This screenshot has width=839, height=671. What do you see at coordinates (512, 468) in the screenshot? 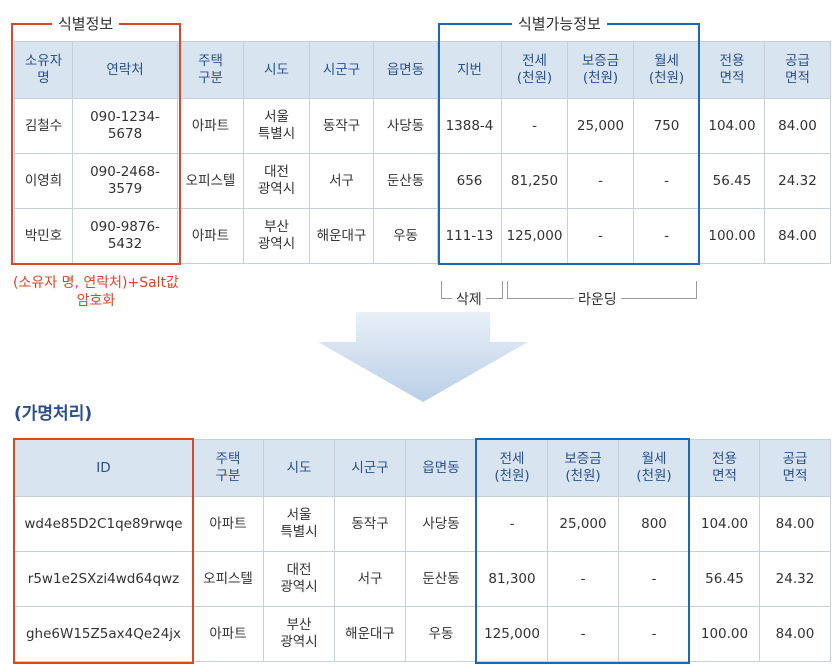
I see `header-jeonse: 전세 (천원)` at bounding box center [512, 468].